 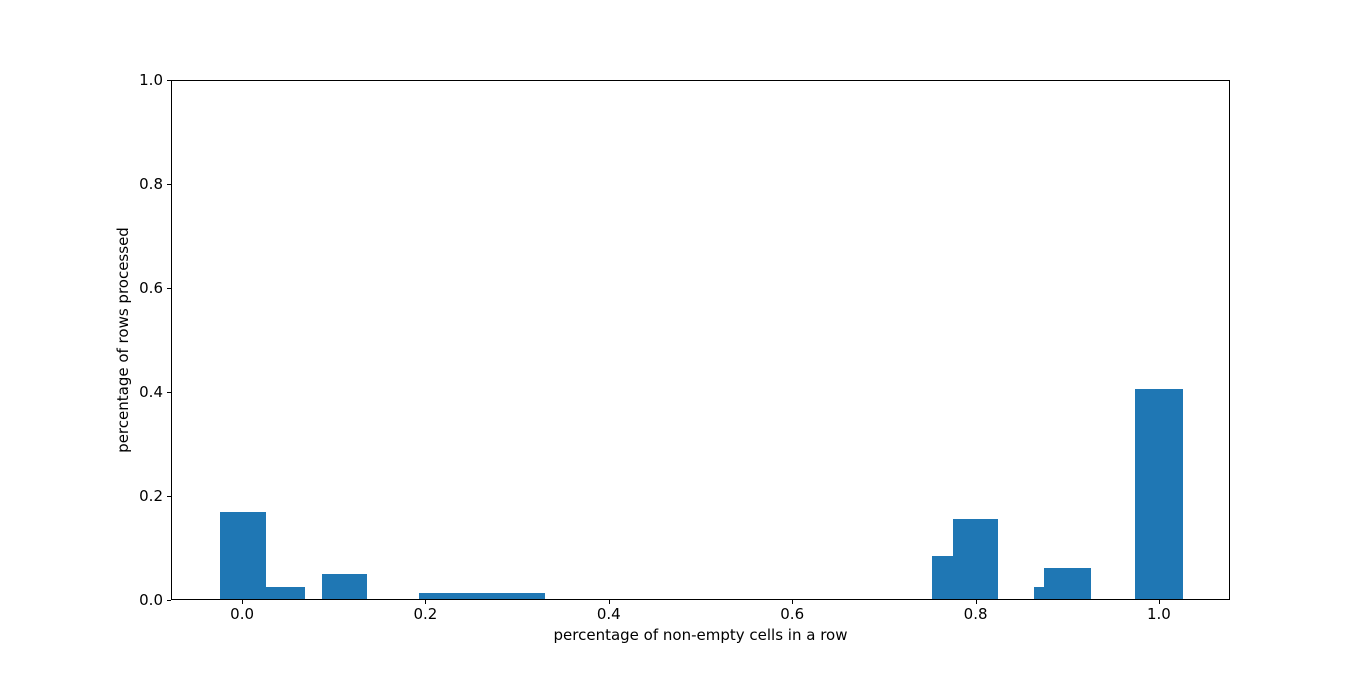 I want to click on x-tick-label: 0.6, so click(x=792, y=614).